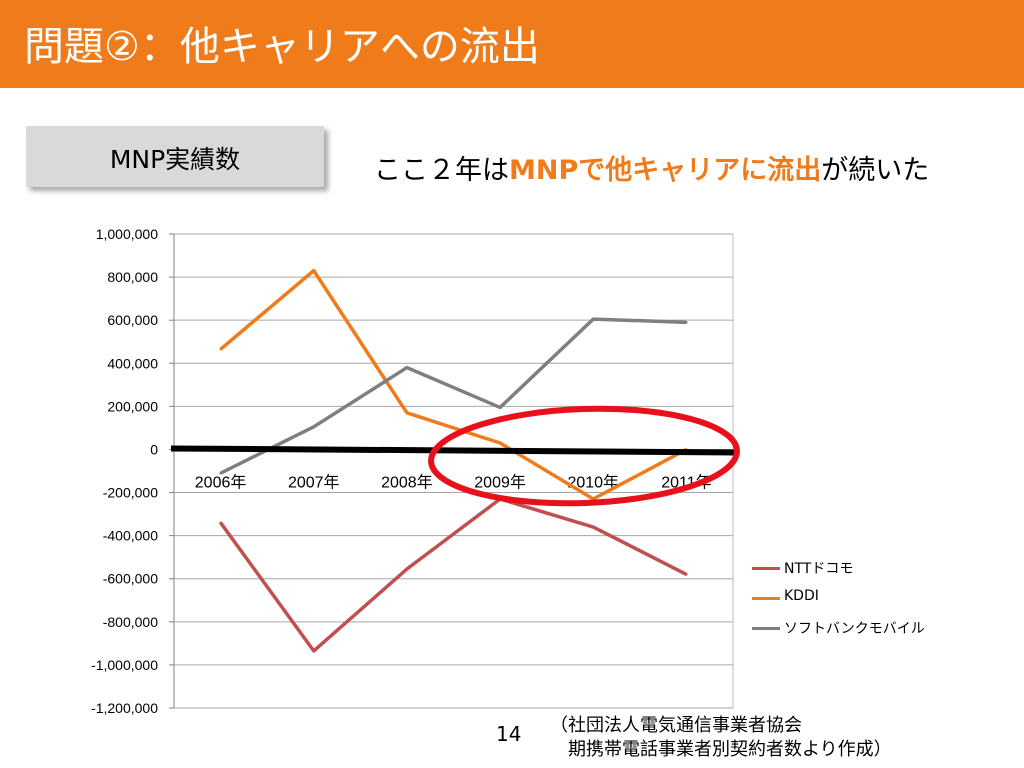  Describe the element at coordinates (282, 47) in the screenshot. I see `slide-title: 問題②：他キャリアへの流出` at that location.